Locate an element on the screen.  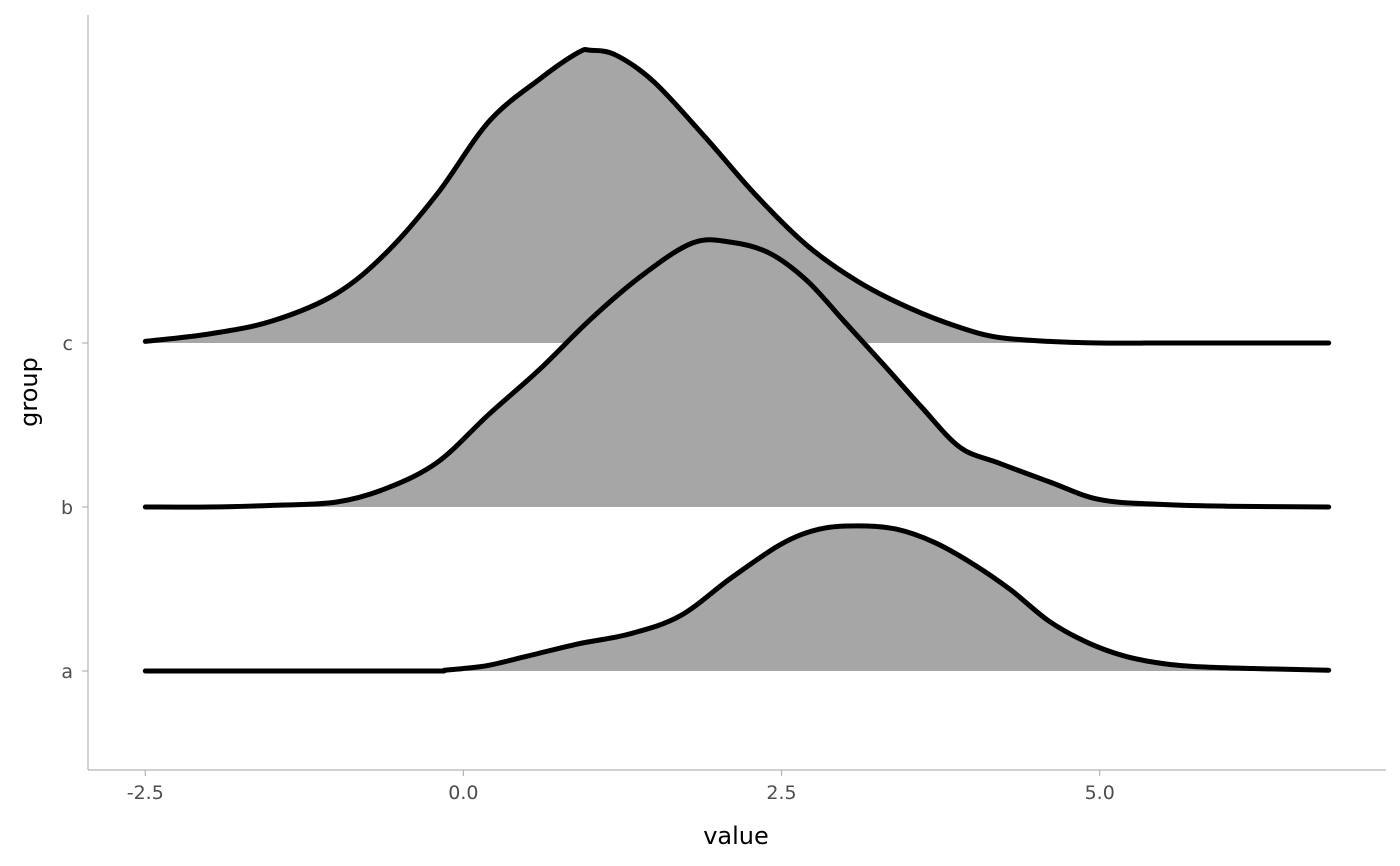
y-tick-label: a is located at coordinates (67, 672).